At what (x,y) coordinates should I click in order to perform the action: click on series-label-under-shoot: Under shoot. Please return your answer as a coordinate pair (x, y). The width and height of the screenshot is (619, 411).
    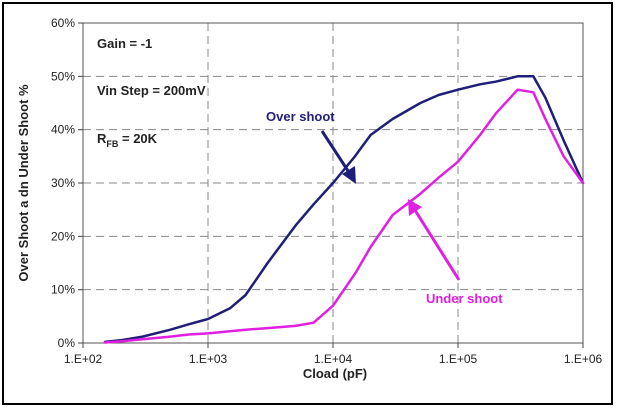
    Looking at the image, I should click on (464, 298).